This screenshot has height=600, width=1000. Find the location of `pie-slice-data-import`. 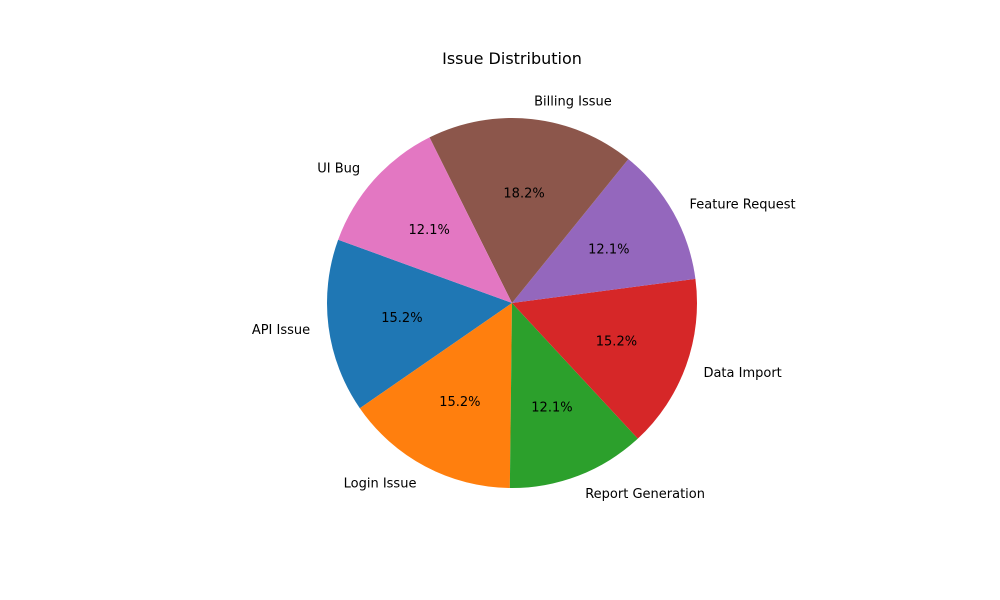

pie-slice-data-import is located at coordinates (604, 358).